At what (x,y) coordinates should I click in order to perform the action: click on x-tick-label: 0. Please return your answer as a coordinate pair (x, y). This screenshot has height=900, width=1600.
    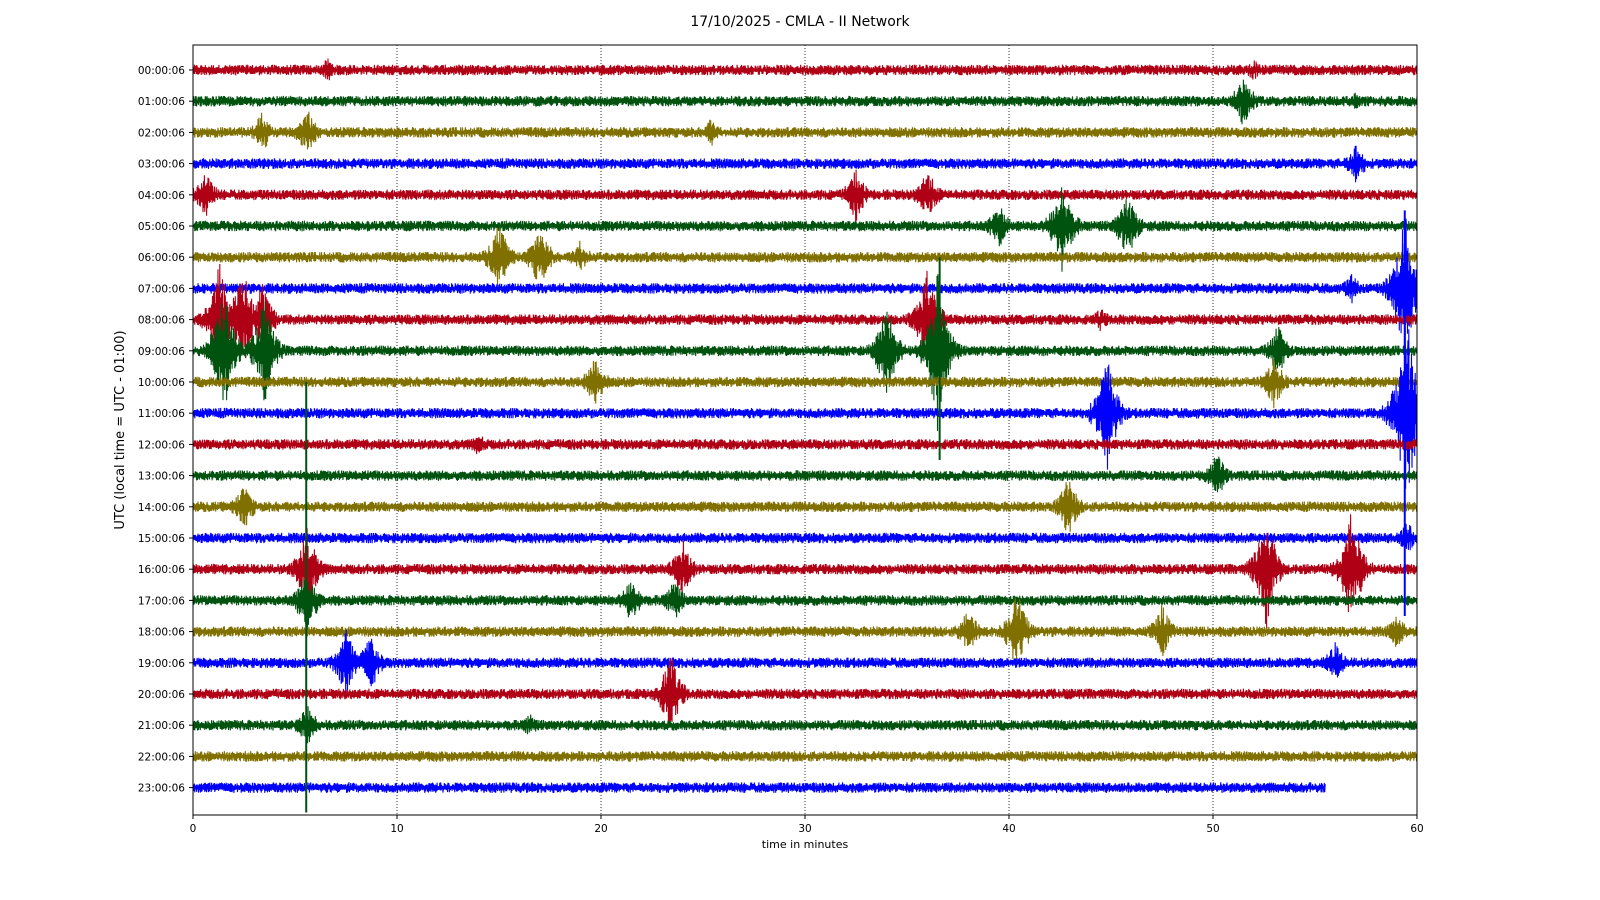
    Looking at the image, I should click on (193, 829).